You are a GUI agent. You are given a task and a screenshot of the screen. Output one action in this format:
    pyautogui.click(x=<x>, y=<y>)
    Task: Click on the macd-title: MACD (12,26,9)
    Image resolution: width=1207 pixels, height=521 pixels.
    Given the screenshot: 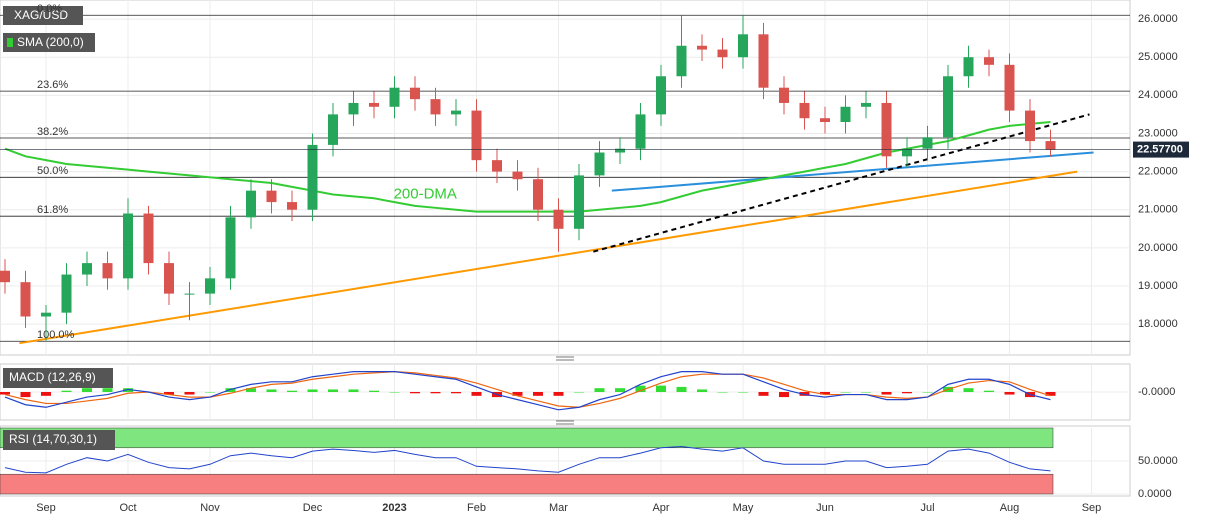 What is the action you would take?
    pyautogui.click(x=52, y=377)
    